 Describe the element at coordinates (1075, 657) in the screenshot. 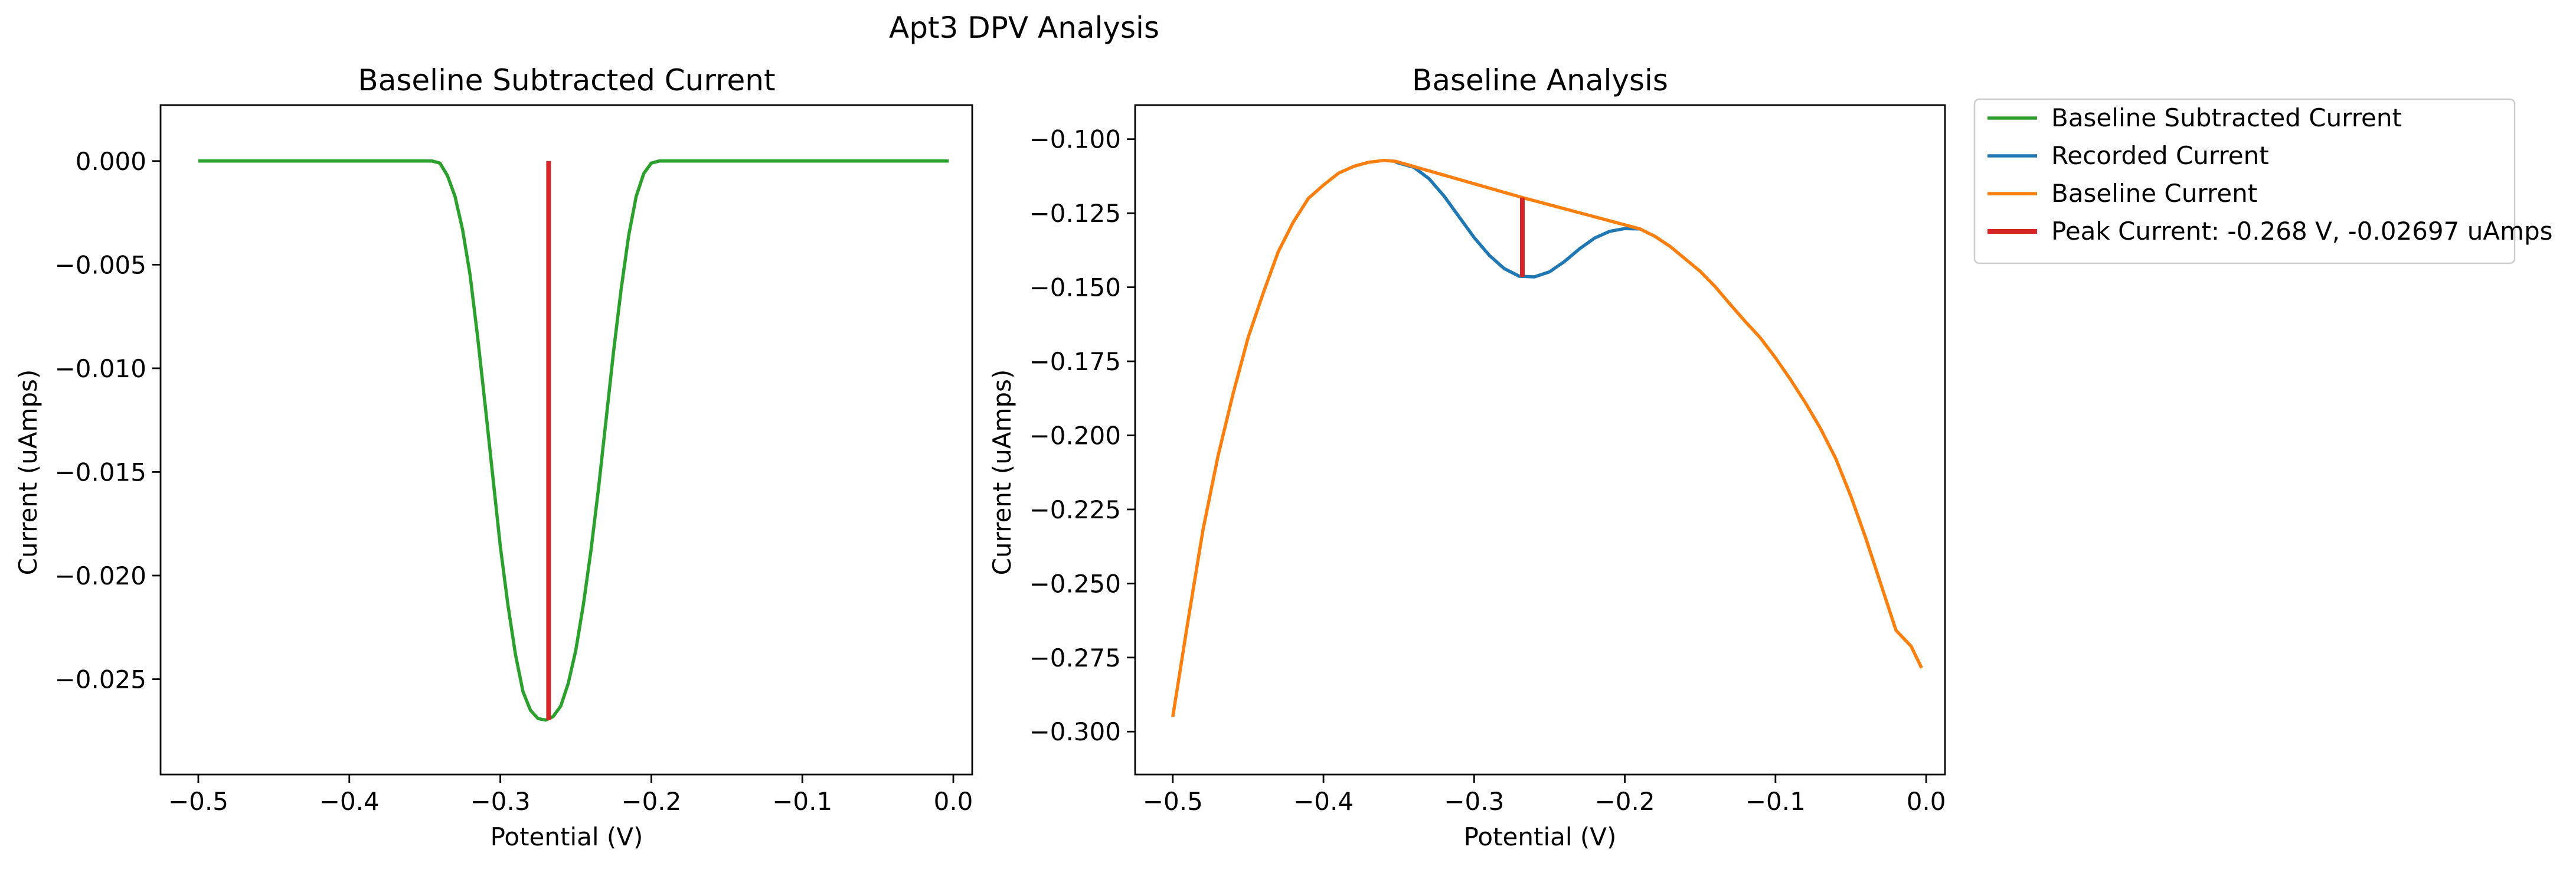

I see `y-tick-label: −0.275` at that location.